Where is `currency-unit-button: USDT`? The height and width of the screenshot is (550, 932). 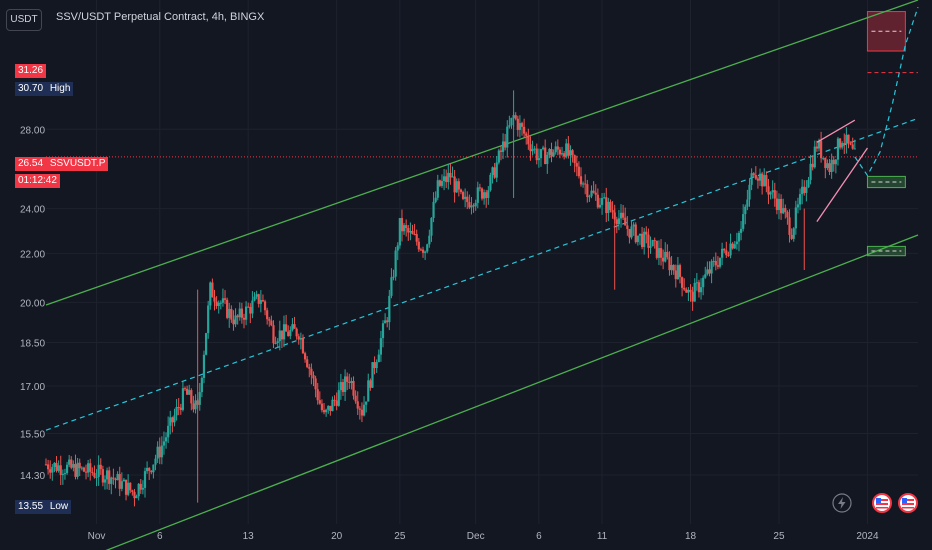
currency-unit-button: USDT is located at coordinates (24, 20).